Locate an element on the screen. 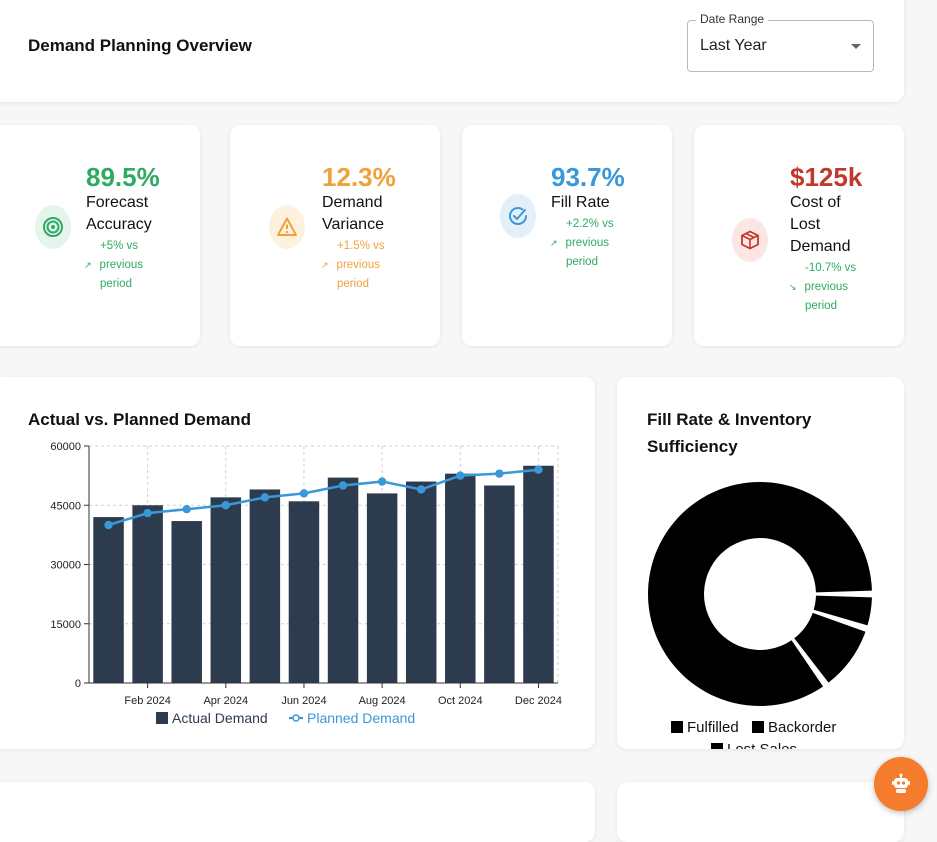  kpi-change: +1.5% vs ↗ previous period is located at coordinates (366, 265).